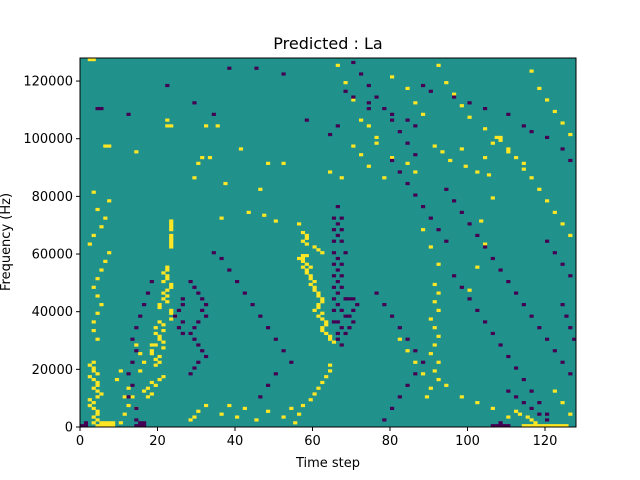  I want to click on x-tick-label: 60, so click(312, 441).